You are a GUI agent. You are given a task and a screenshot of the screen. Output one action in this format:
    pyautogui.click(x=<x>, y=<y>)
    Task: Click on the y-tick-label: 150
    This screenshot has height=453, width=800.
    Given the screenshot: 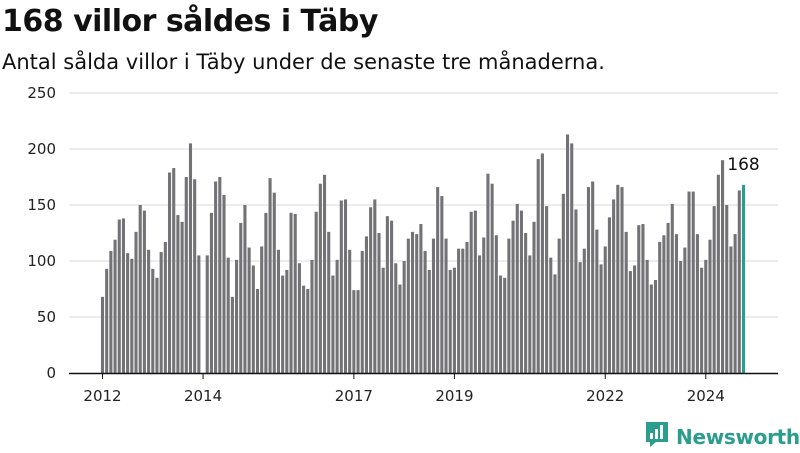 What is the action you would take?
    pyautogui.click(x=41, y=205)
    